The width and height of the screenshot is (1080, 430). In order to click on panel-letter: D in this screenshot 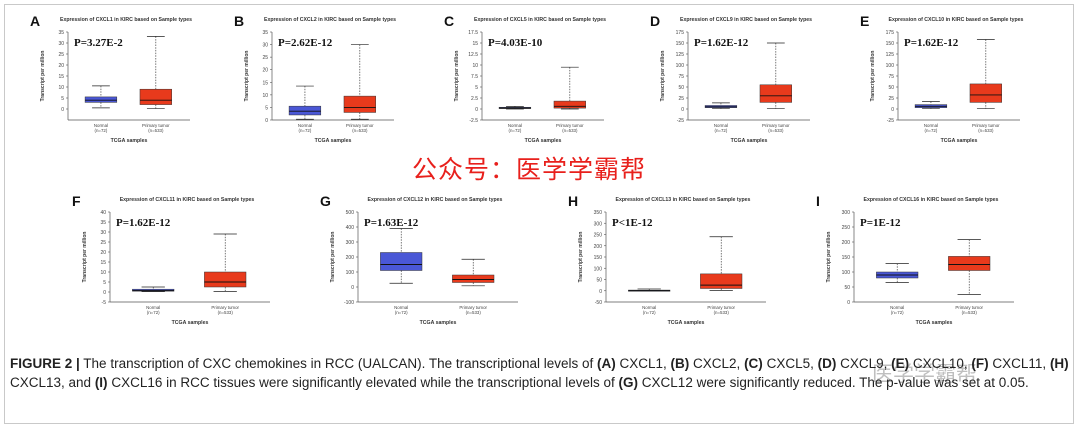, I will do `click(655, 21)`.